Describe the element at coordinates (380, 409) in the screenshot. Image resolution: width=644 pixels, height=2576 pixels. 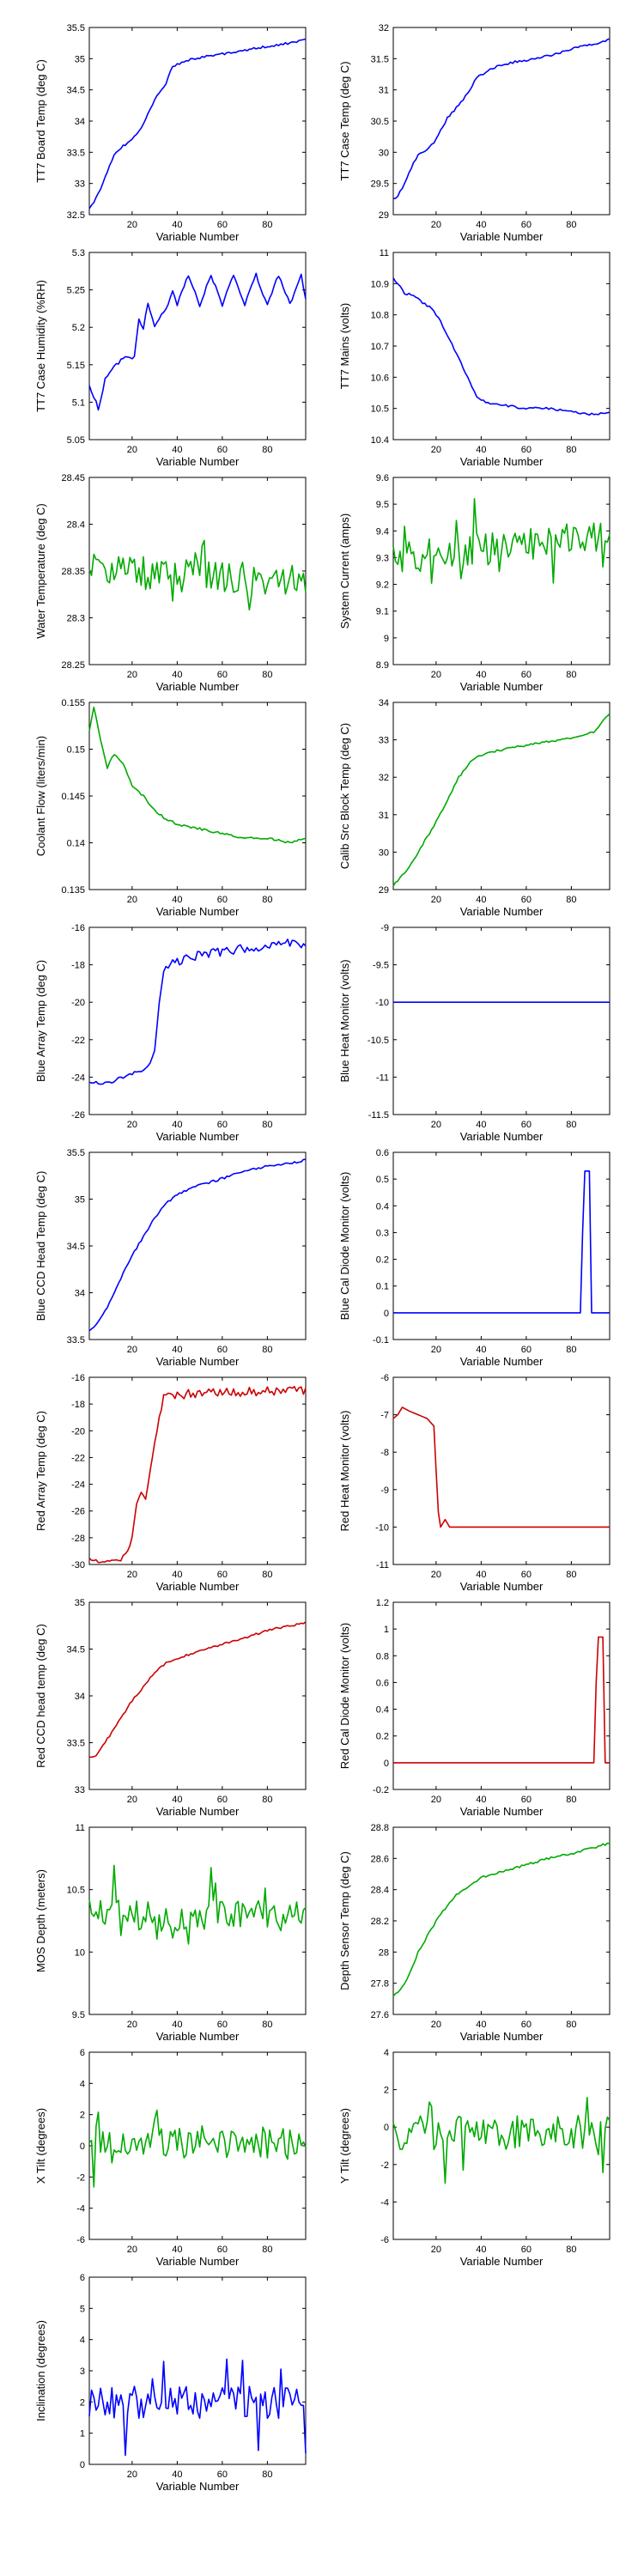
I see `y-tick-label: 10.5` at that location.